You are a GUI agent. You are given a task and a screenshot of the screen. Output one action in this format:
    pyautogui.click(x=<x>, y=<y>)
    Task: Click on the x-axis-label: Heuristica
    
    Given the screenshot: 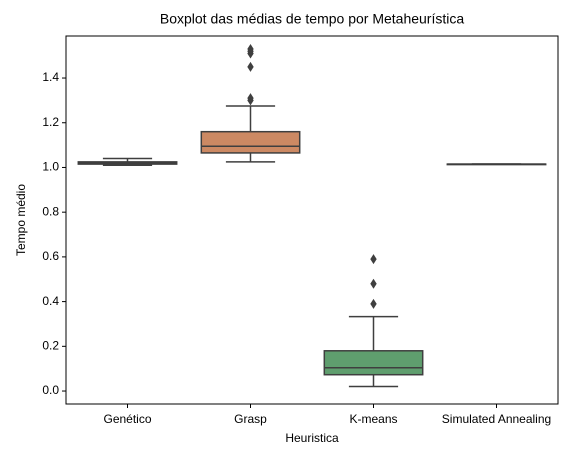 What is the action you would take?
    pyautogui.click(x=312, y=438)
    